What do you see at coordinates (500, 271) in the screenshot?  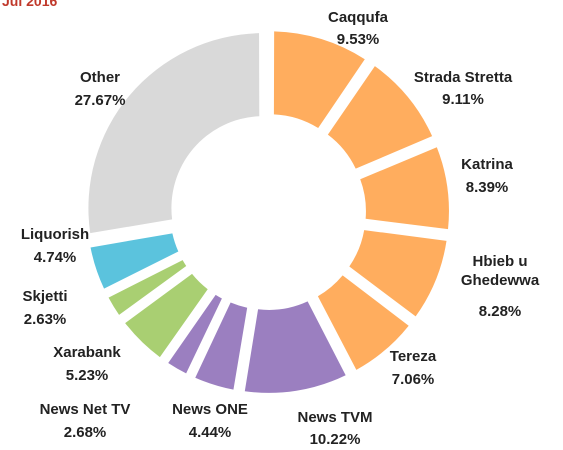 I see `segment-name: Hbieb u Ghedewwa` at bounding box center [500, 271].